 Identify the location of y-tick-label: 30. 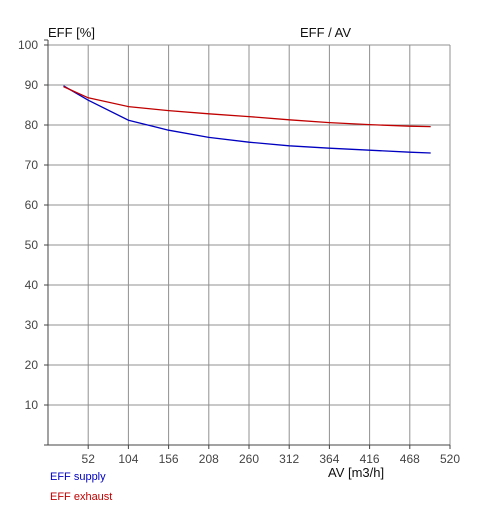
(32, 325).